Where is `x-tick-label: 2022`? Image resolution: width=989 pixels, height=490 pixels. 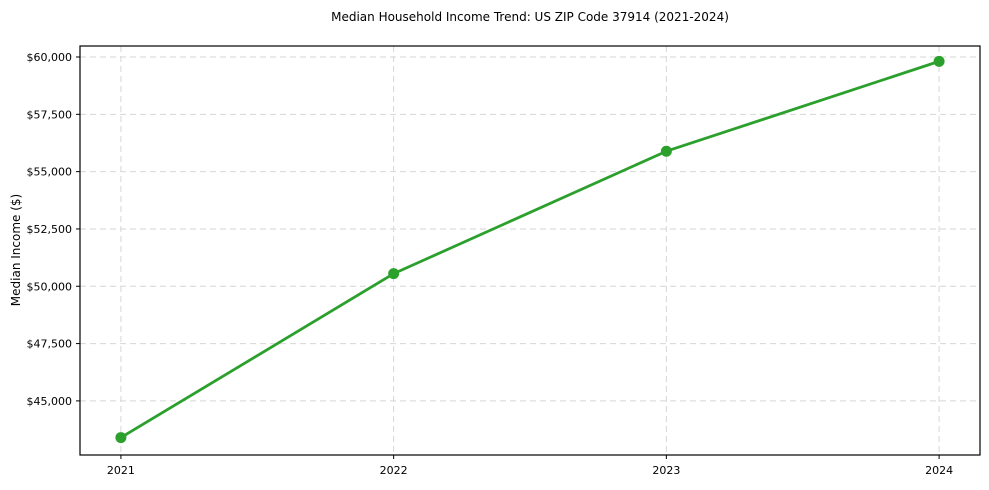
x-tick-label: 2022 is located at coordinates (394, 470).